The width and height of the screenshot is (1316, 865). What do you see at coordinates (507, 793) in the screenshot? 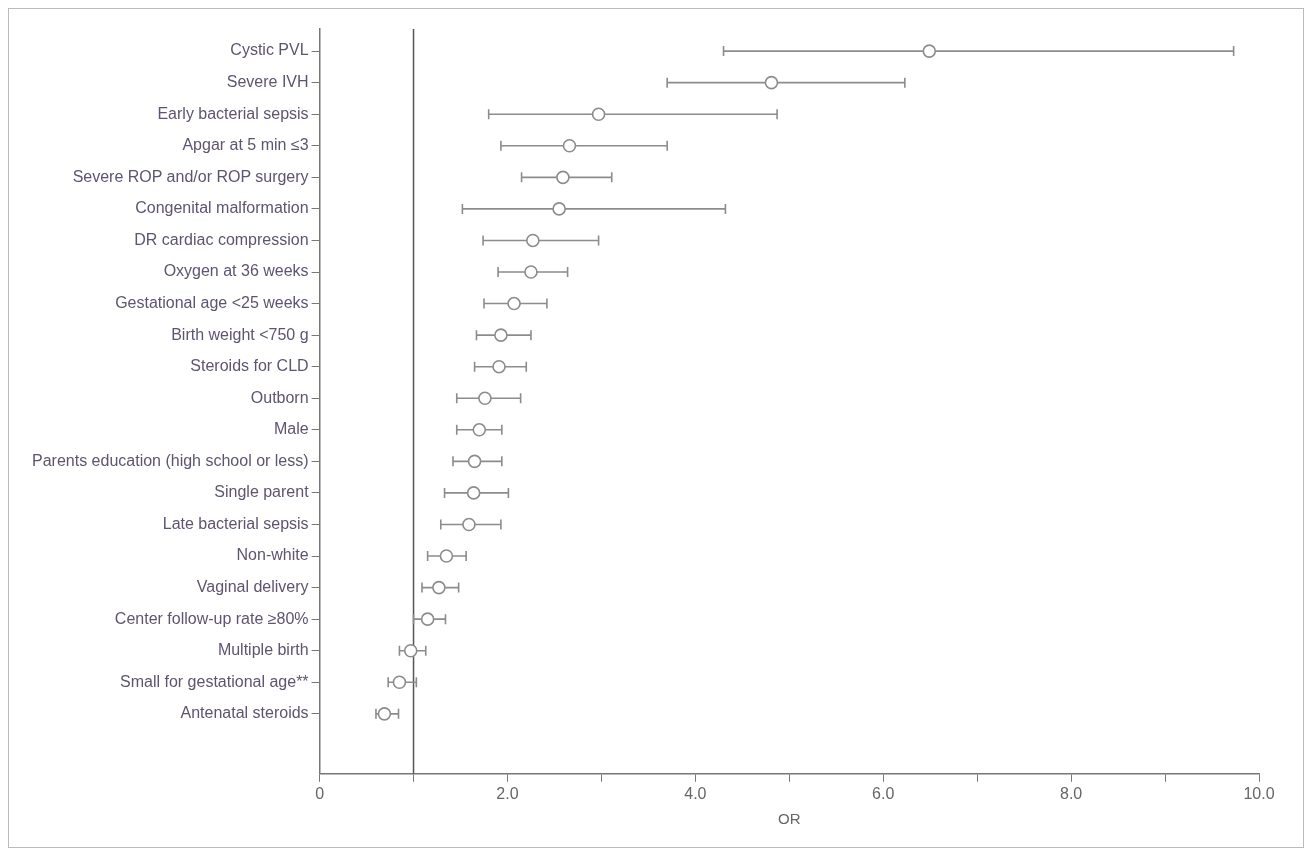
I see `x-tick-label: 2.0` at bounding box center [507, 793].